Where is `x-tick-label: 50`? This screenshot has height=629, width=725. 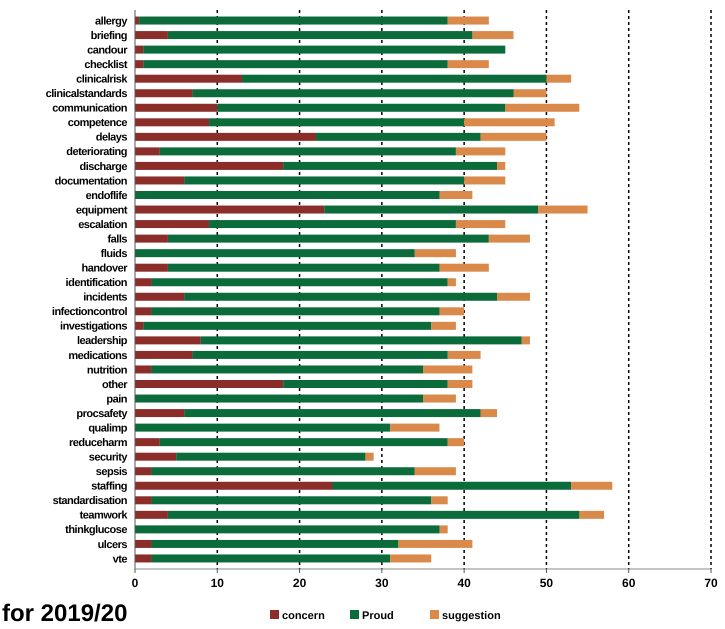
x-tick-label: 50 is located at coordinates (547, 583).